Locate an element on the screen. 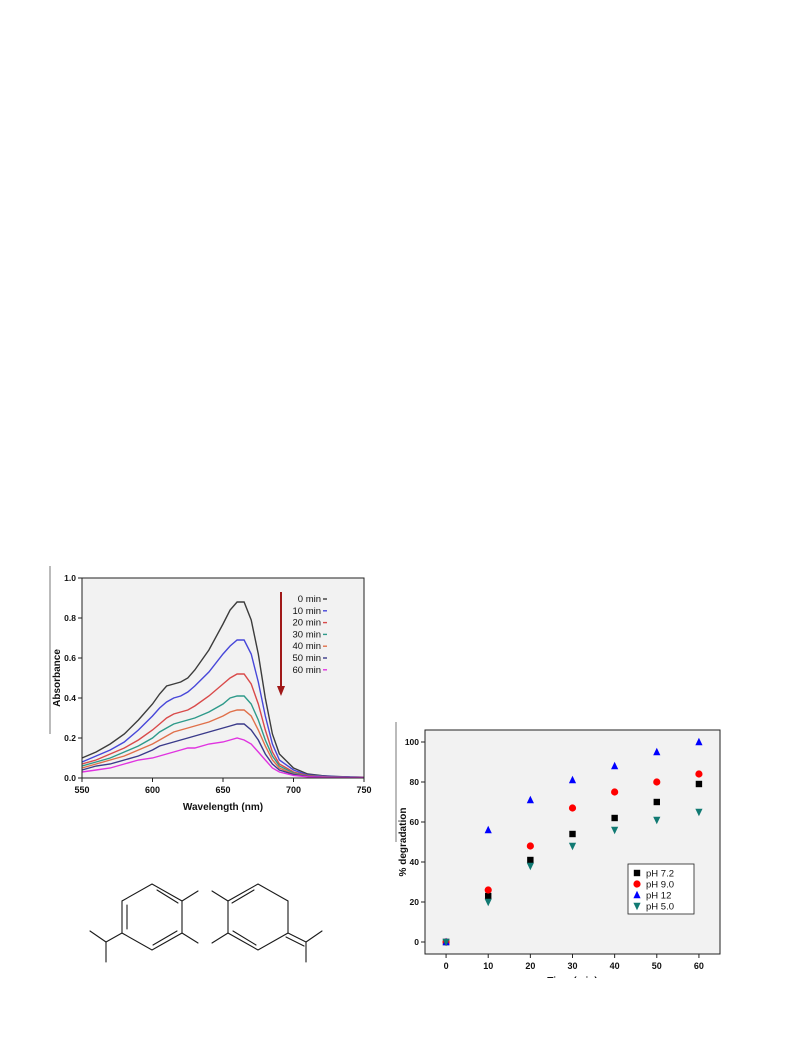 This screenshot has width=793, height=1057. y-tick-label: 100 is located at coordinates (412, 742).